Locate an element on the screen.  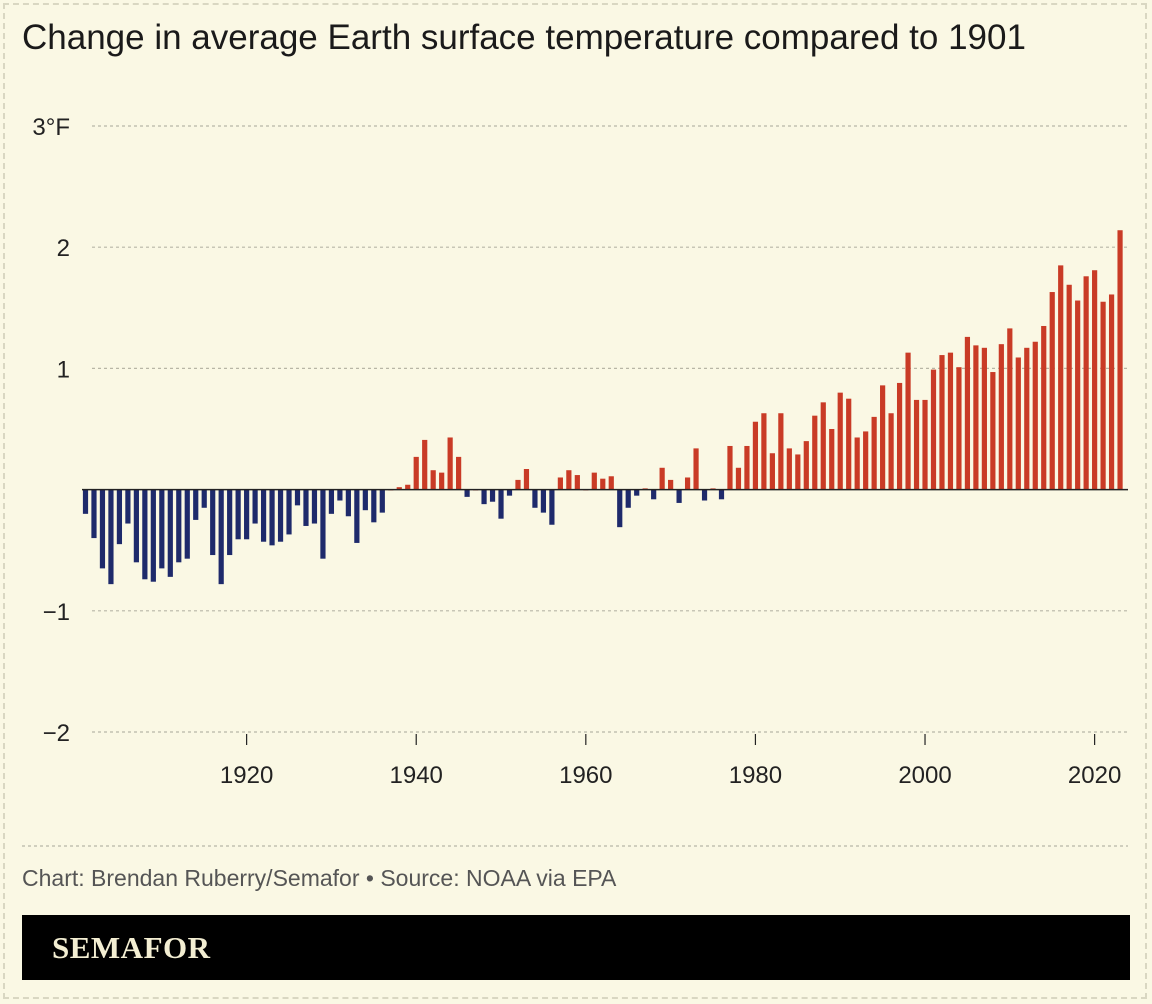
bar-1922 is located at coordinates (263, 515).